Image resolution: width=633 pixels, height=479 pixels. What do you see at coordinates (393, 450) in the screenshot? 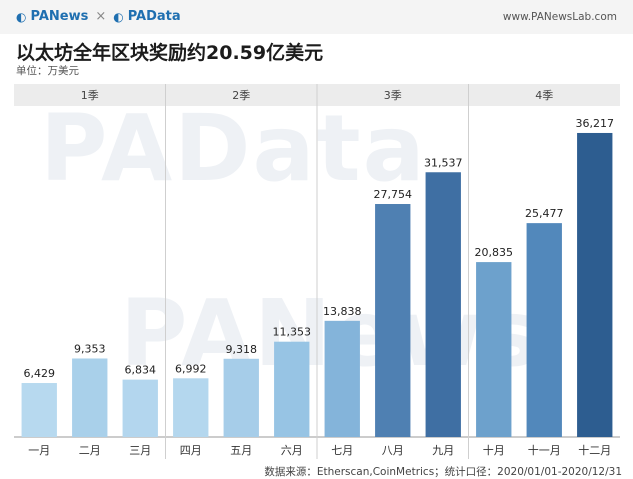
I see `x-tick-label: 八月` at bounding box center [393, 450].